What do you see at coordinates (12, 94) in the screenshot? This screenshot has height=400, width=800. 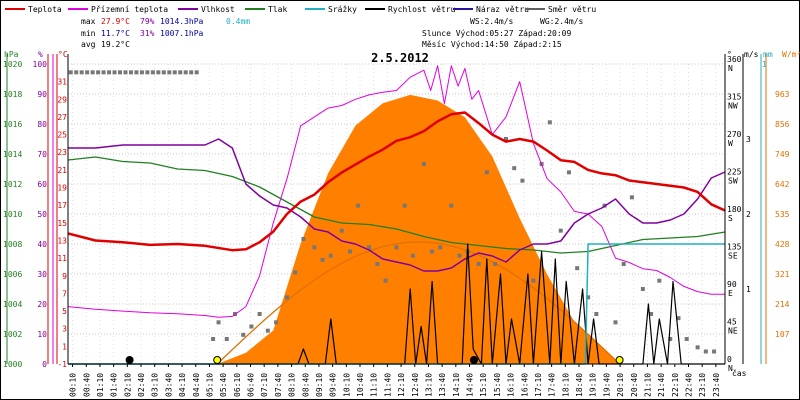 I see `axis-hpa-tick: 1018` at bounding box center [12, 94].